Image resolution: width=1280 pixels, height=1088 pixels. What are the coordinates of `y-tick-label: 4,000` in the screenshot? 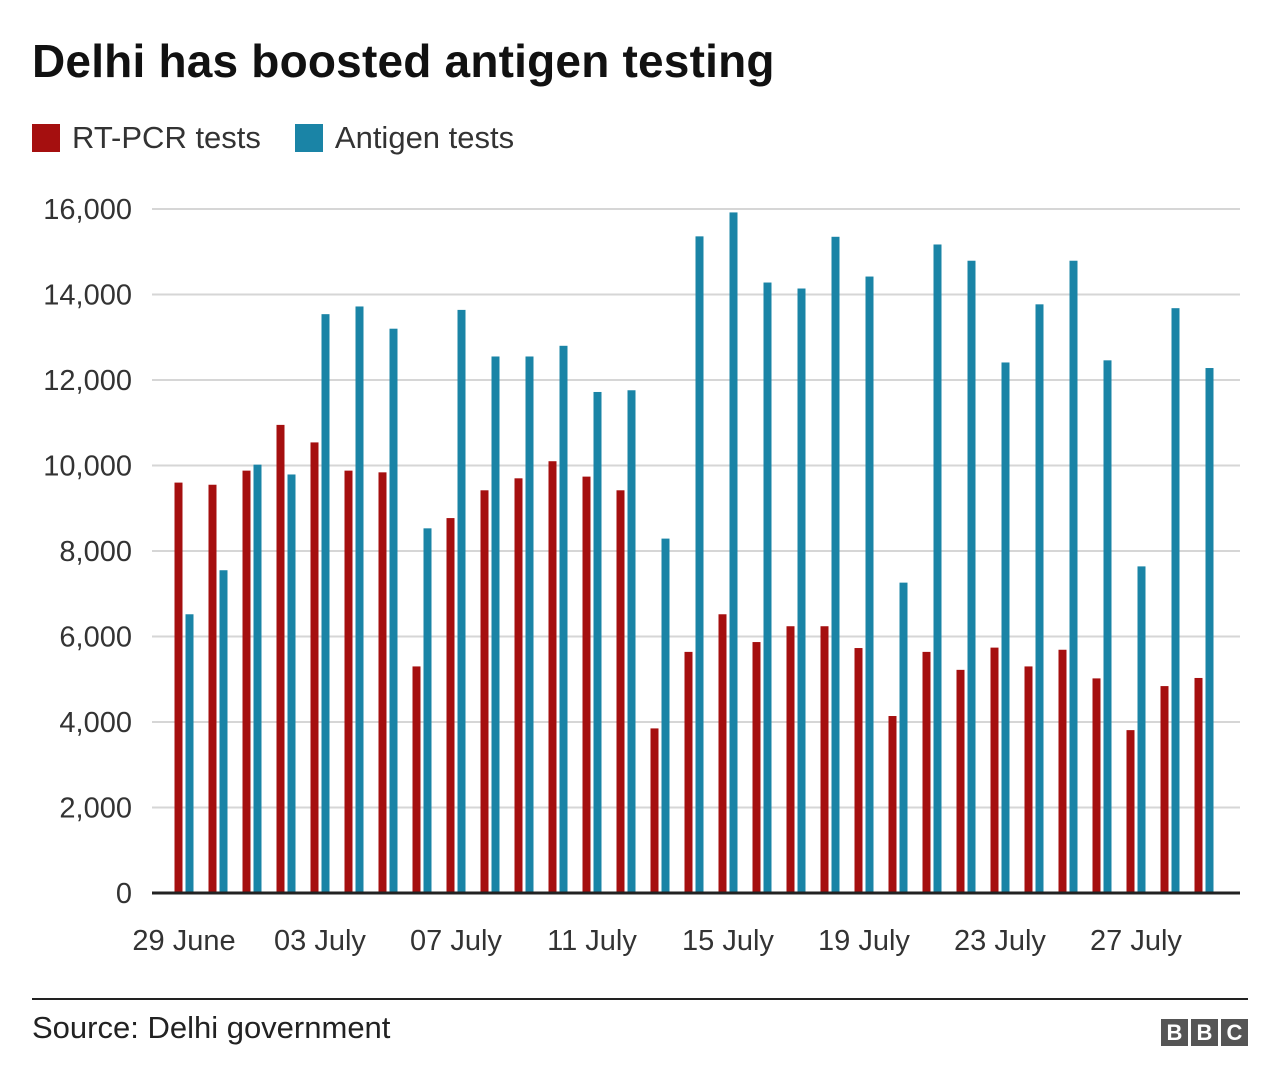 It's located at (95, 723).